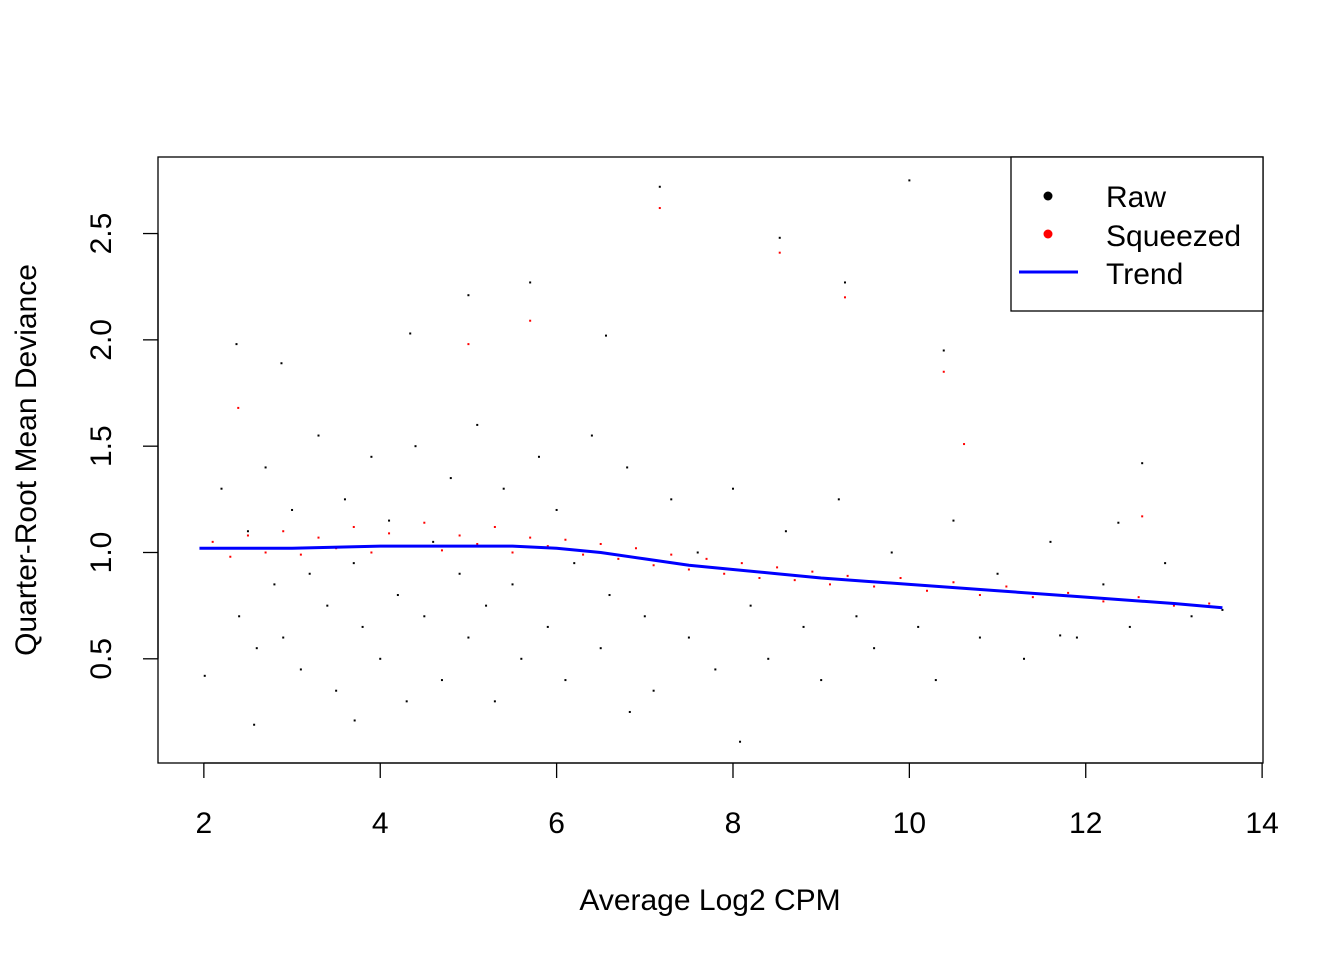 This screenshot has width=1344, height=965. Describe the element at coordinates (1173, 236) in the screenshot. I see `legend-squeezed-label: Squeezed` at that location.